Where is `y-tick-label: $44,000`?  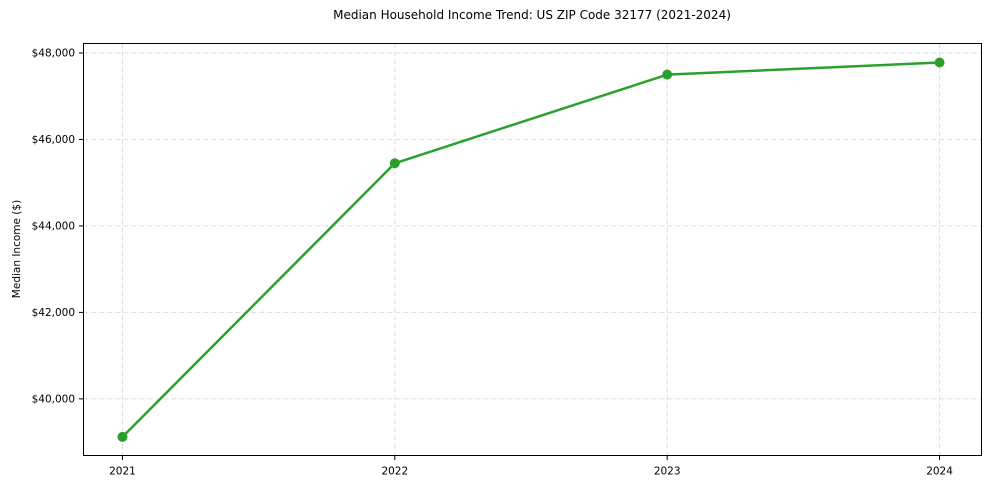 y-tick-label: $44,000 is located at coordinates (53, 226).